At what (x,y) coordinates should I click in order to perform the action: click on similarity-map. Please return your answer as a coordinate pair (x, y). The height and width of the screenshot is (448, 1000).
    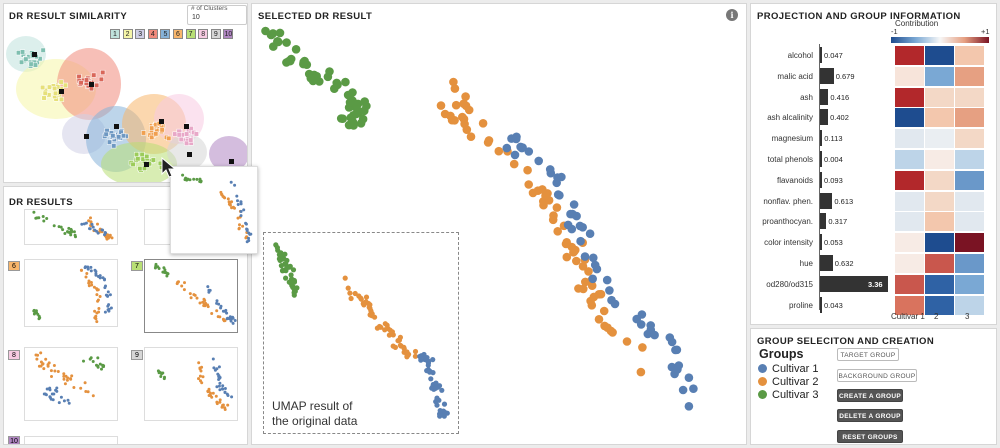
    Looking at the image, I should click on (125, 108).